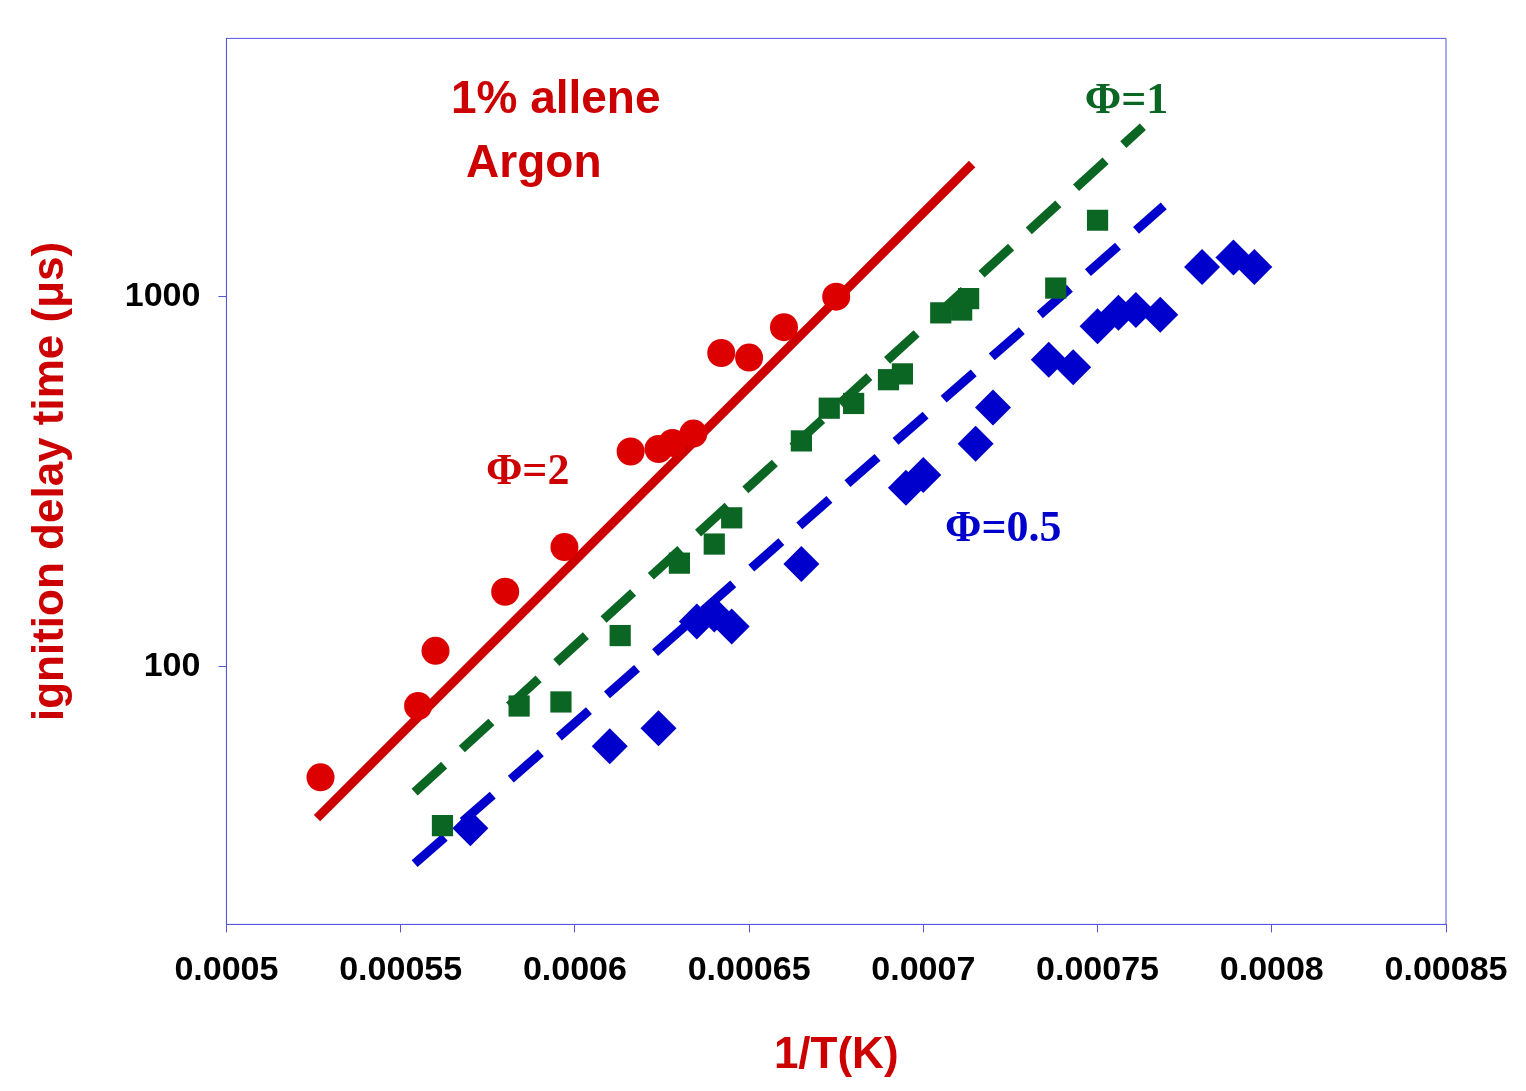 The image size is (1526, 1091). What do you see at coordinates (172, 663) in the screenshot?
I see `y-tick-label: 100` at bounding box center [172, 663].